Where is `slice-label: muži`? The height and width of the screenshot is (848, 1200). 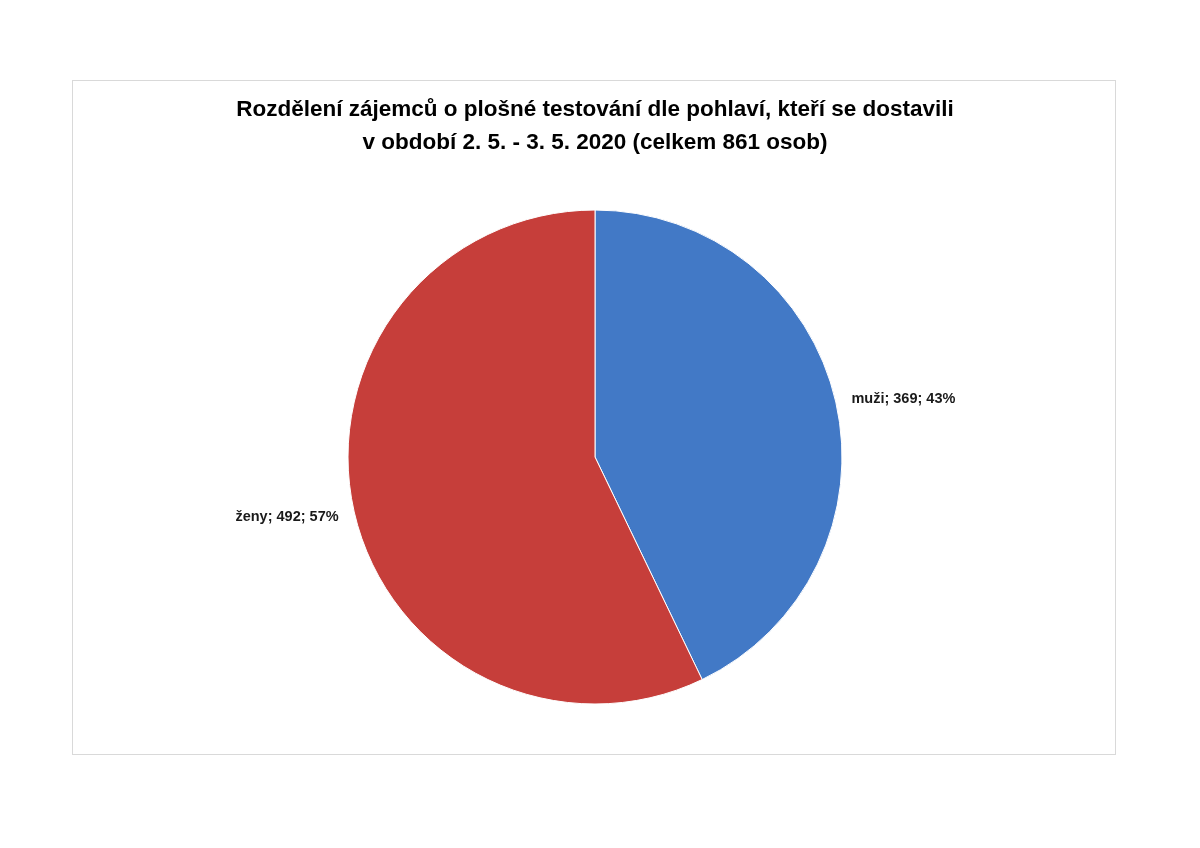 slice-label: muži is located at coordinates (868, 398).